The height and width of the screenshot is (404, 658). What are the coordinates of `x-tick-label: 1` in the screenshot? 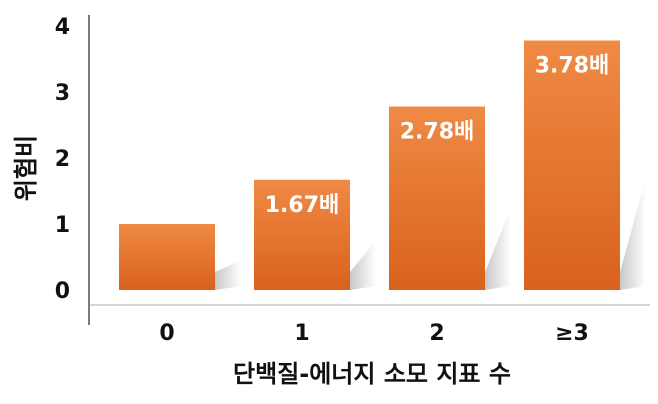 It's located at (301, 333).